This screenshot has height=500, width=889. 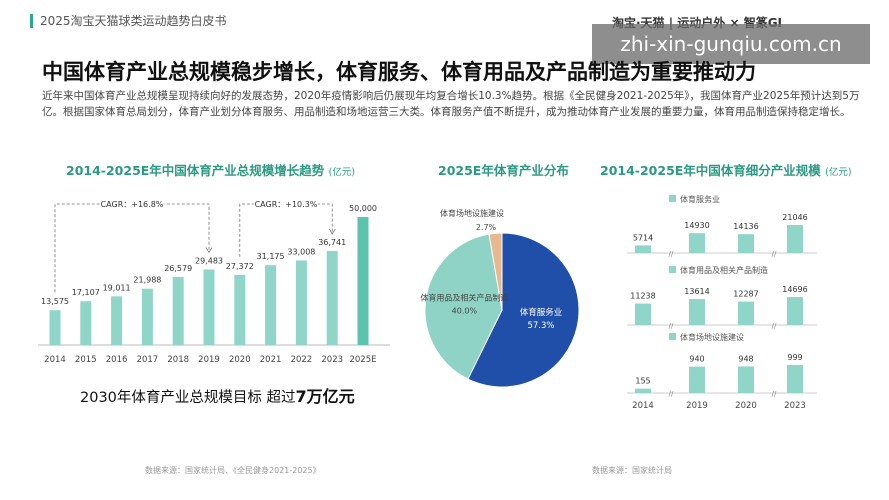 What do you see at coordinates (642, 381) in the screenshot?
I see `seg-value-2-2014: 155` at bounding box center [642, 381].